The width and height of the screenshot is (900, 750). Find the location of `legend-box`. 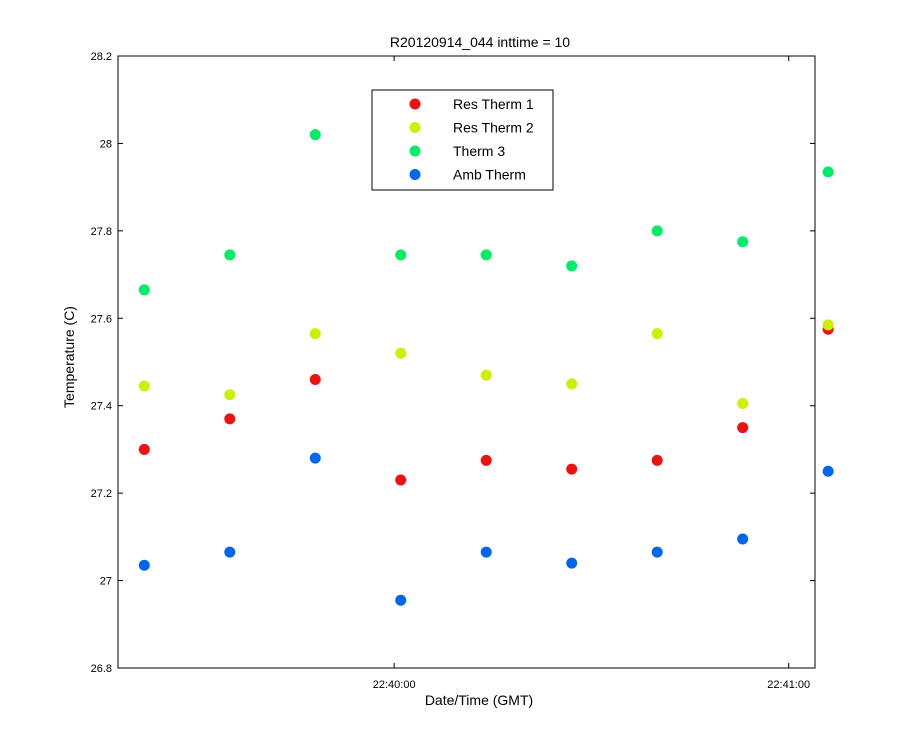

legend-box is located at coordinates (462, 140).